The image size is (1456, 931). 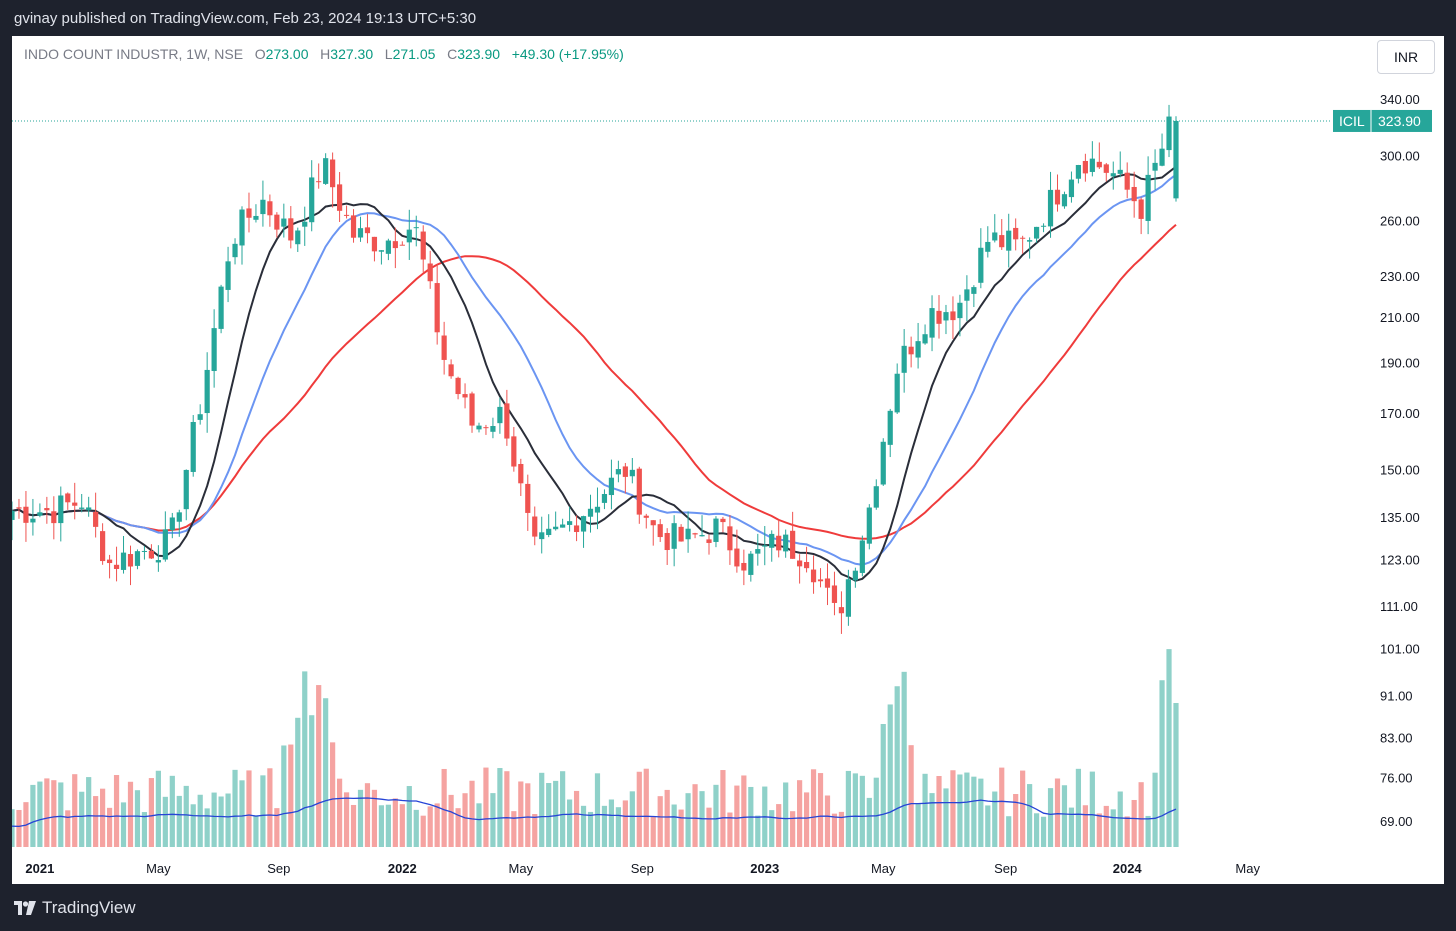 I want to click on change-value: +49.30 (+17.95%), so click(x=567, y=54).